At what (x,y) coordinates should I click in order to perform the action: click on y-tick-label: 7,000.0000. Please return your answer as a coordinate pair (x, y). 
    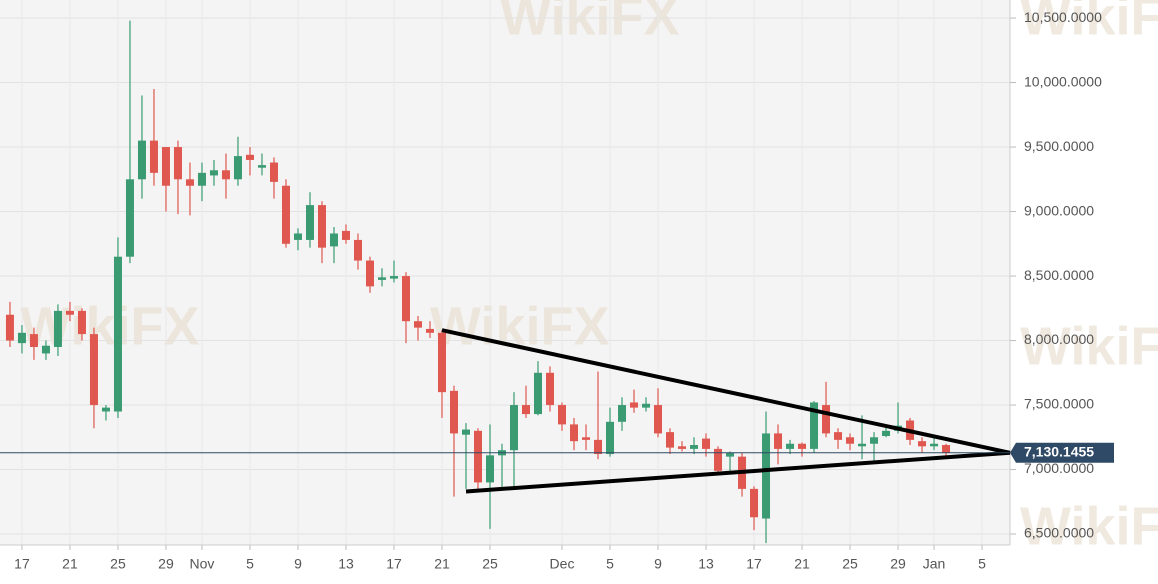
    Looking at the image, I should click on (1059, 468).